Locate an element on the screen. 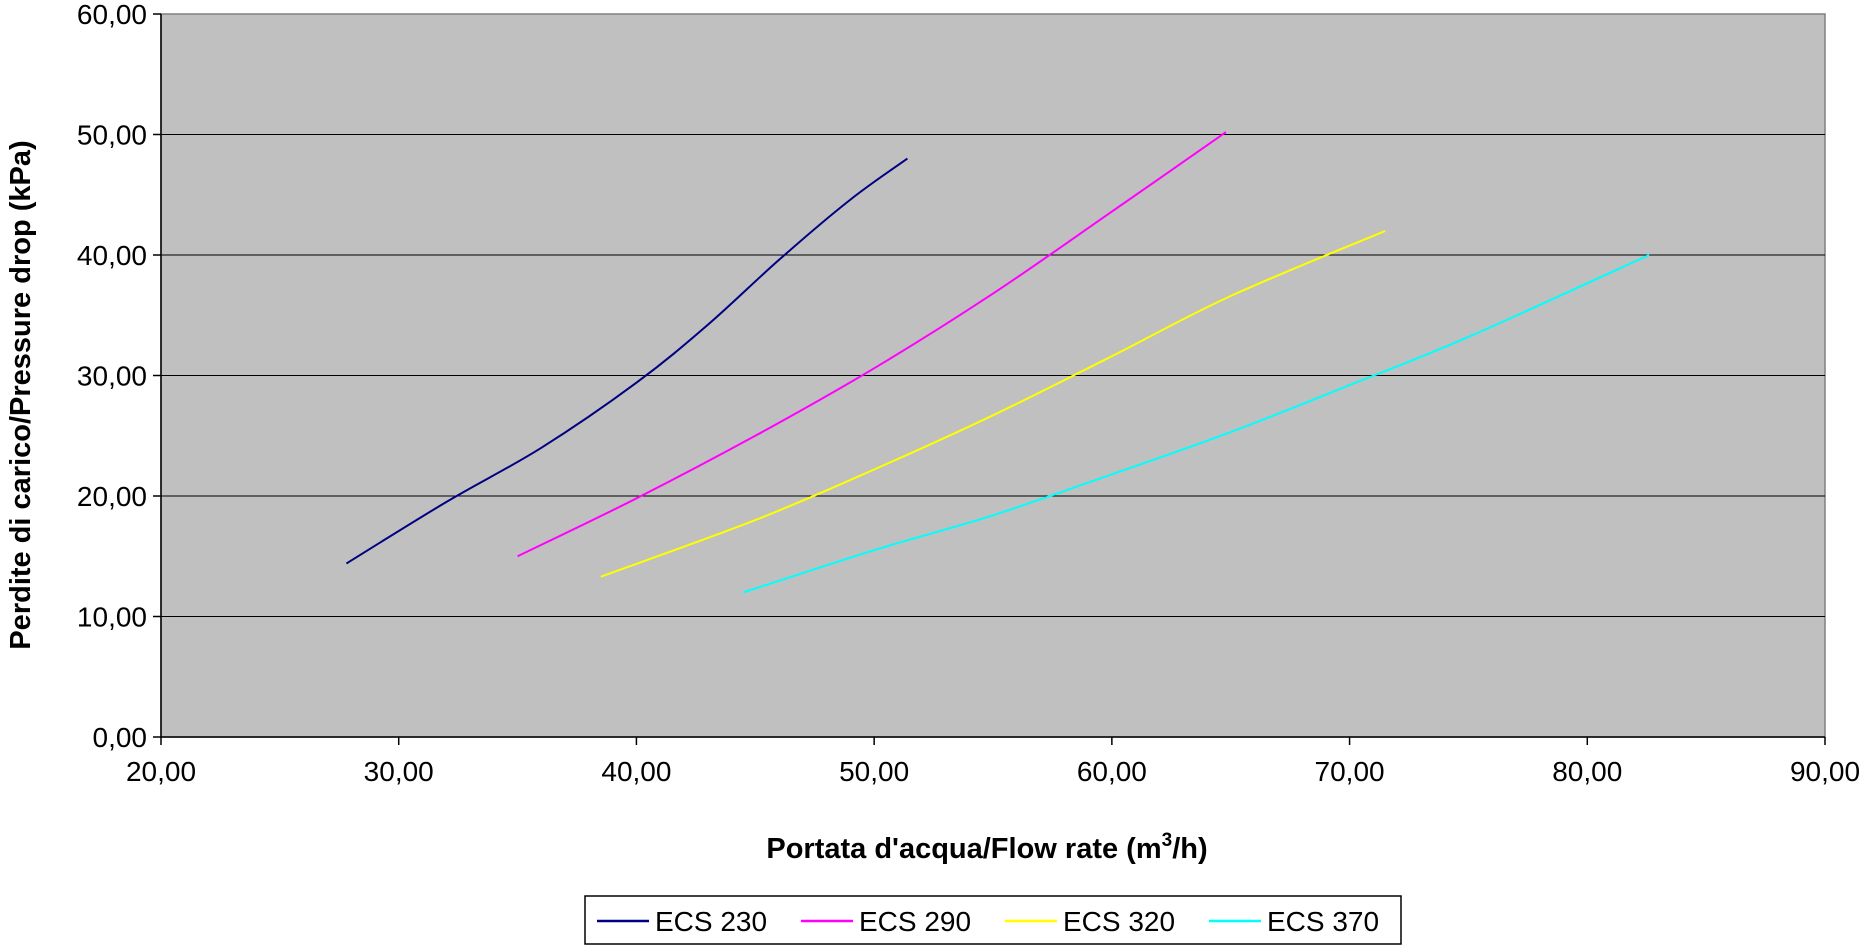 Image resolution: width=1865 pixels, height=946 pixels. x-axis-title-tail: /h) is located at coordinates (1189, 849).